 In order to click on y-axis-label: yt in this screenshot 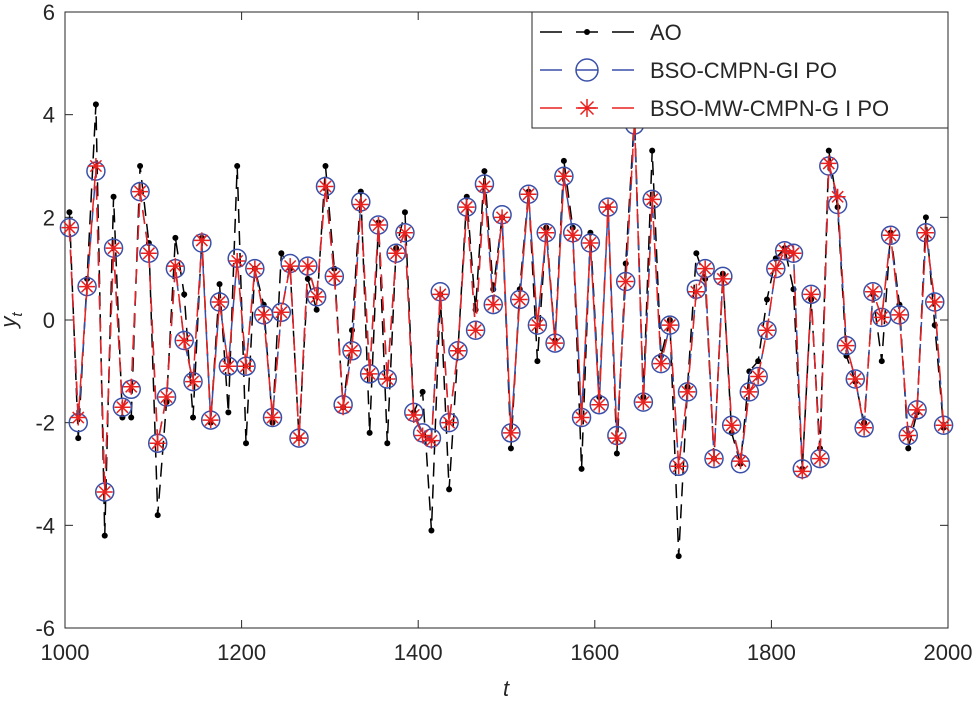, I will do `click(13, 321)`.